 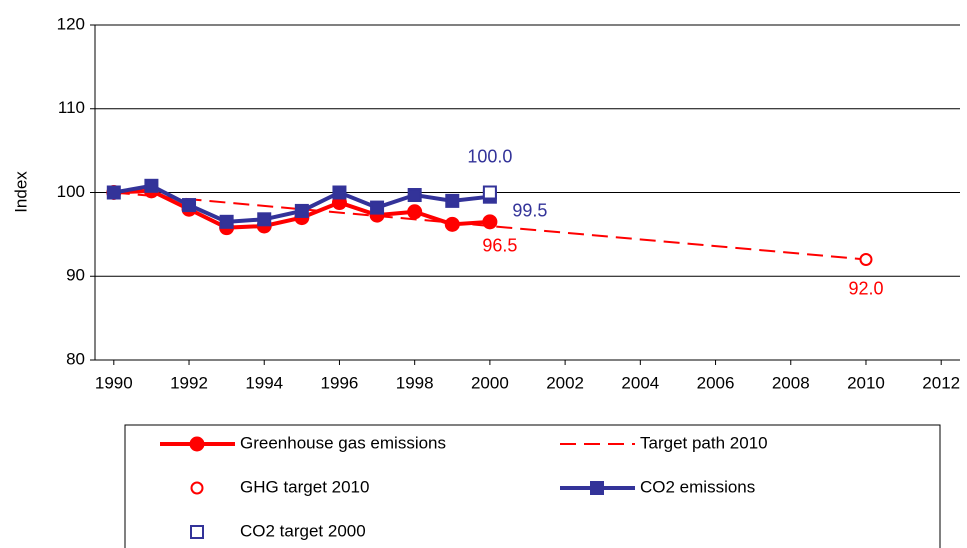 What do you see at coordinates (941, 382) in the screenshot?
I see `x-tick-label: 2012` at bounding box center [941, 382].